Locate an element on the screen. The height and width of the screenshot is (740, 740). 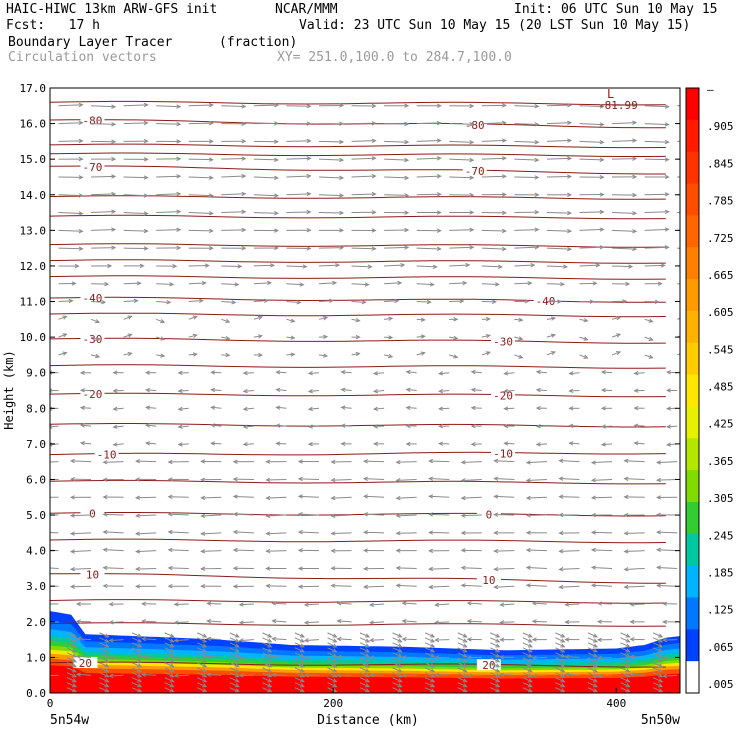
min-value-label: -81.99 is located at coordinates (618, 105).